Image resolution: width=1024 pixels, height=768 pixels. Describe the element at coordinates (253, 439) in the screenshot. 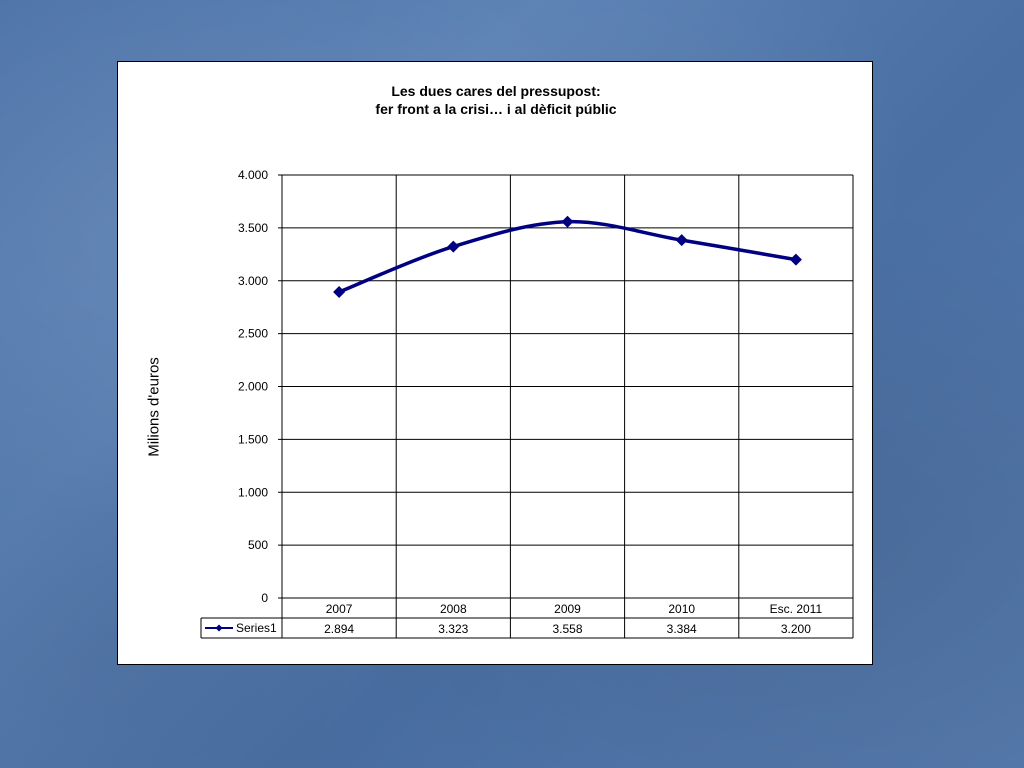

I see `y-tick-label: 1.500` at that location.